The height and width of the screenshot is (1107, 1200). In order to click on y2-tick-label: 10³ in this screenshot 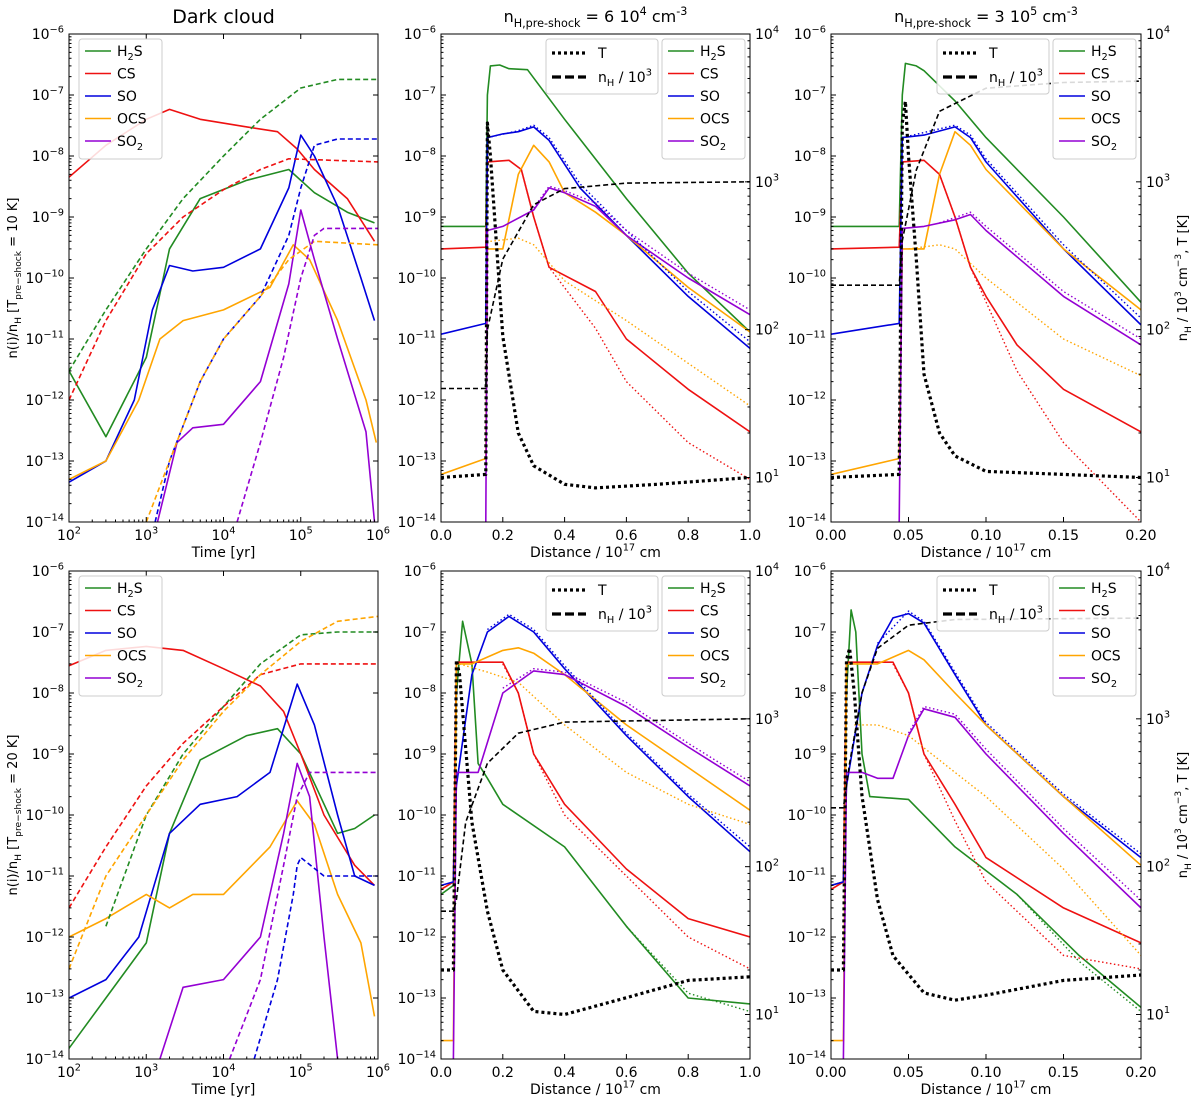, I will do `click(1158, 182)`.